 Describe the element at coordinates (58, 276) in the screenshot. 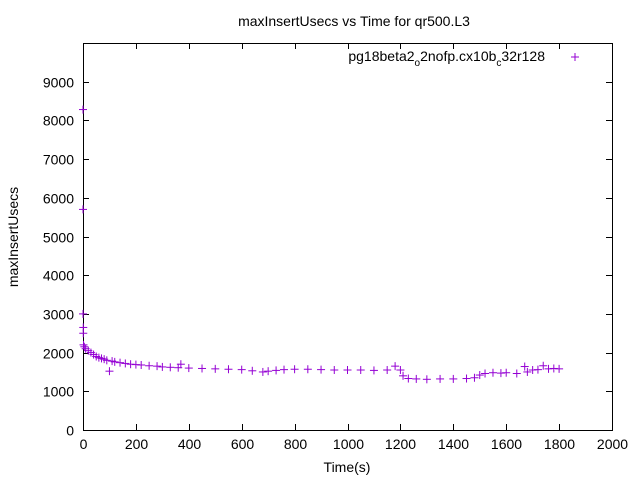

I see `y-tick-label: 4000` at that location.